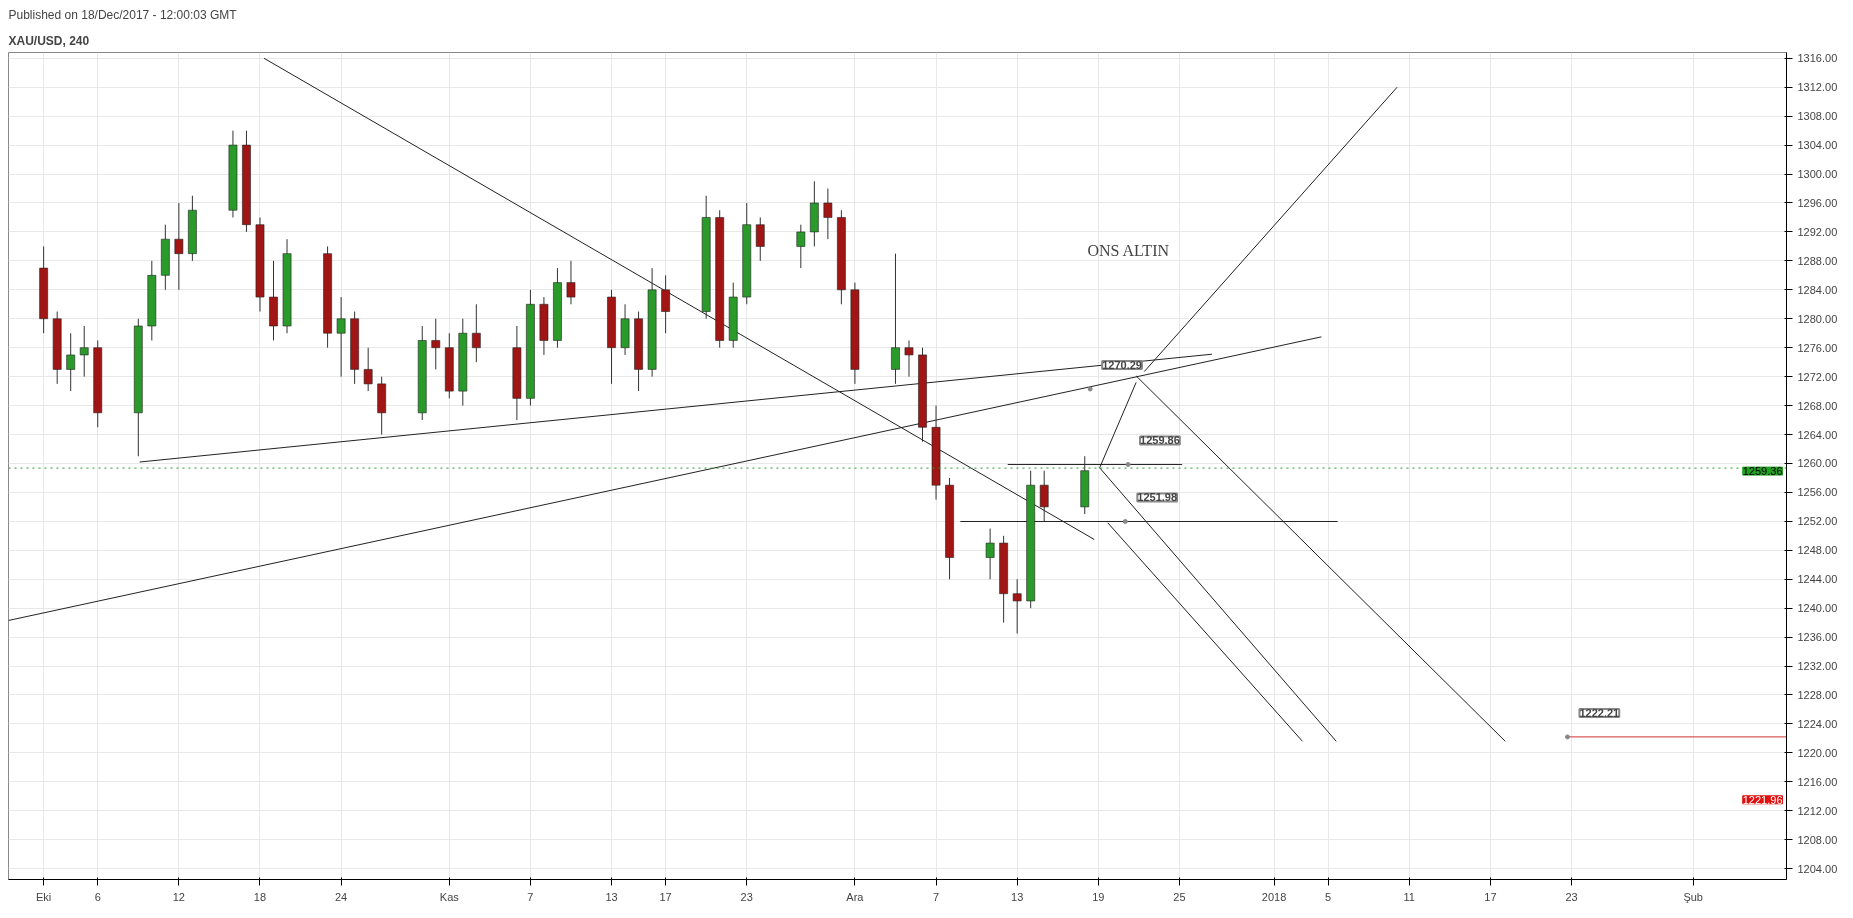 The height and width of the screenshot is (918, 1853). Describe the element at coordinates (123, 14) in the screenshot. I see `chart-subtitle: Published on 18/Dec/2017 - 12:00:03 GMT` at that location.